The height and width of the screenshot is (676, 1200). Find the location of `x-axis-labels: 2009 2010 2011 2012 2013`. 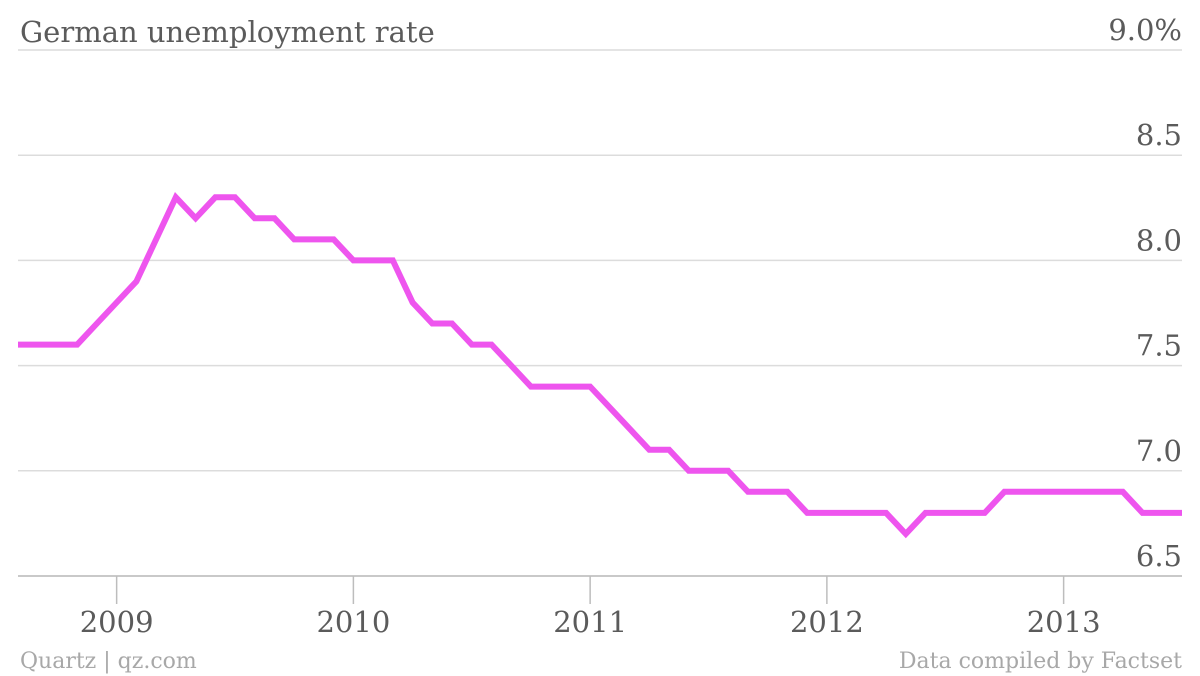

x-axis-labels: 2009 2010 2011 2012 2013 is located at coordinates (590, 607).